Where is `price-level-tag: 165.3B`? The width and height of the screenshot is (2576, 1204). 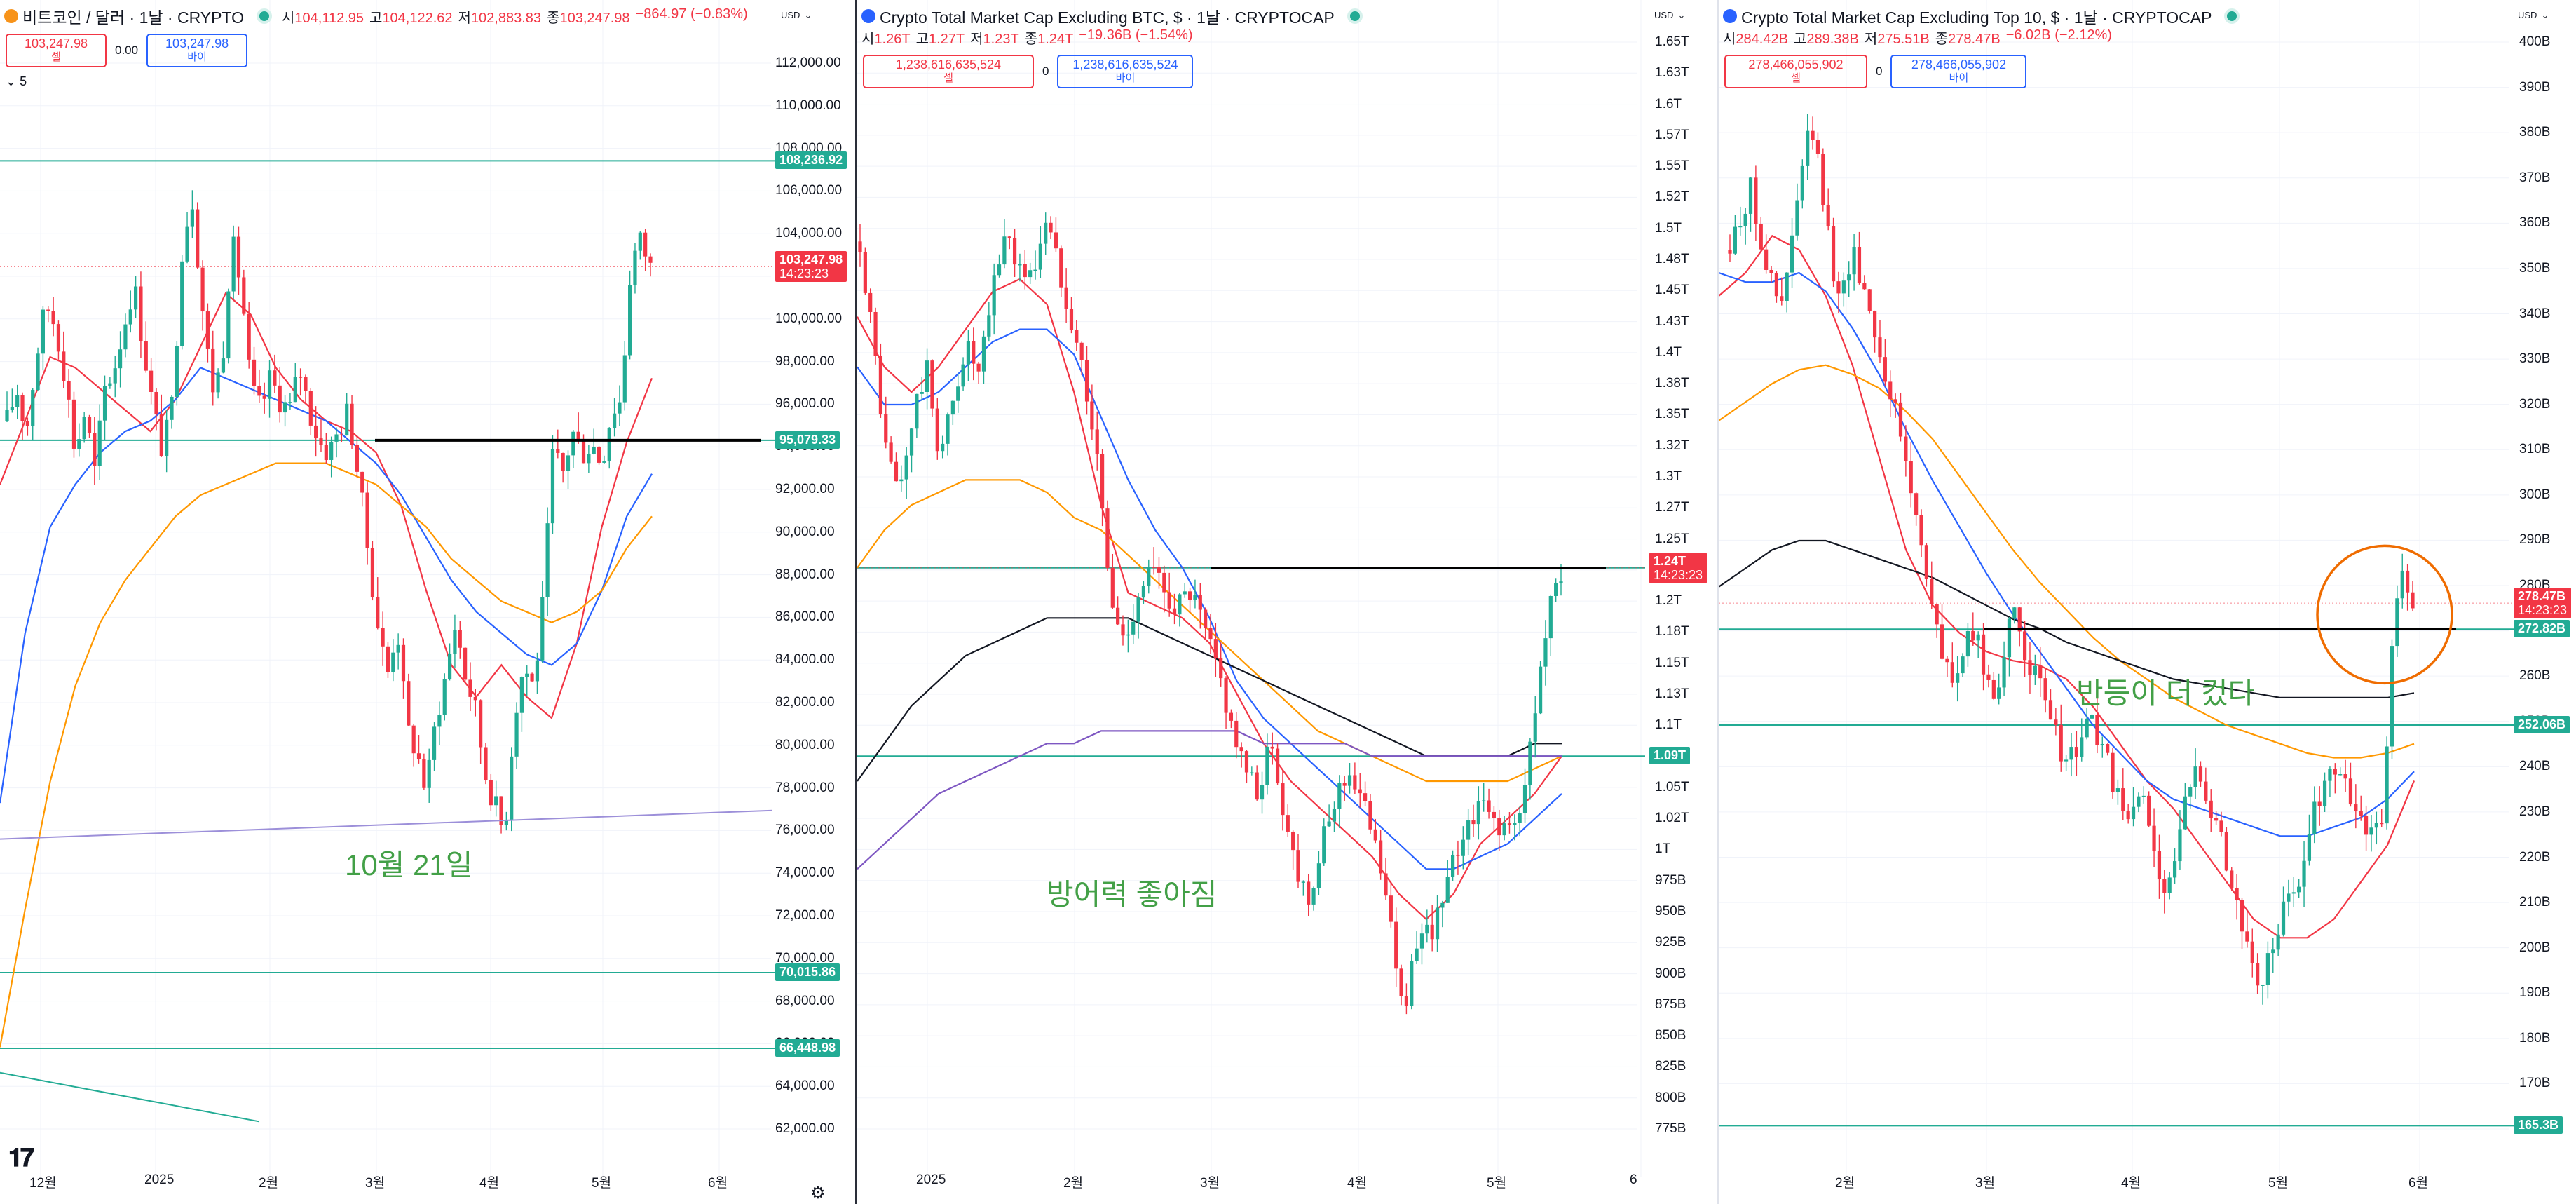 price-level-tag: 165.3B is located at coordinates (2538, 1125).